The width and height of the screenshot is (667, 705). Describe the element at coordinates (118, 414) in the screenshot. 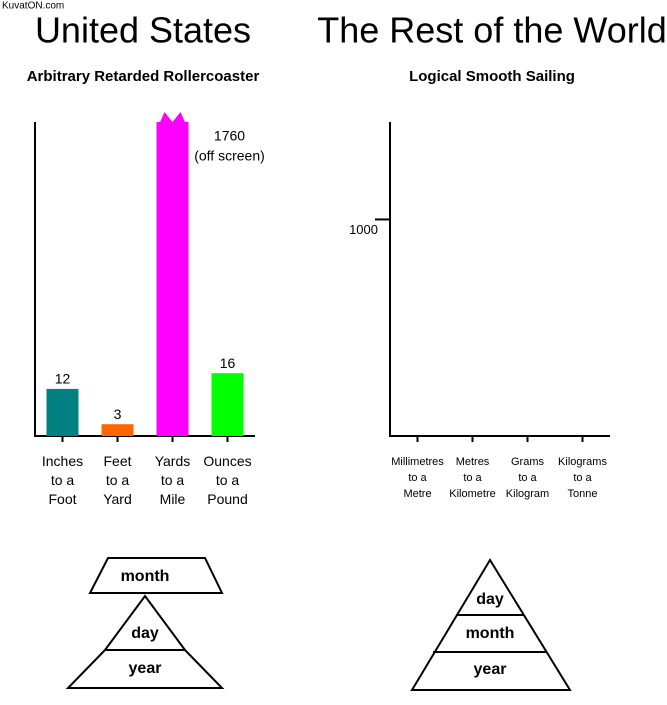

I see `data-label: 3` at that location.